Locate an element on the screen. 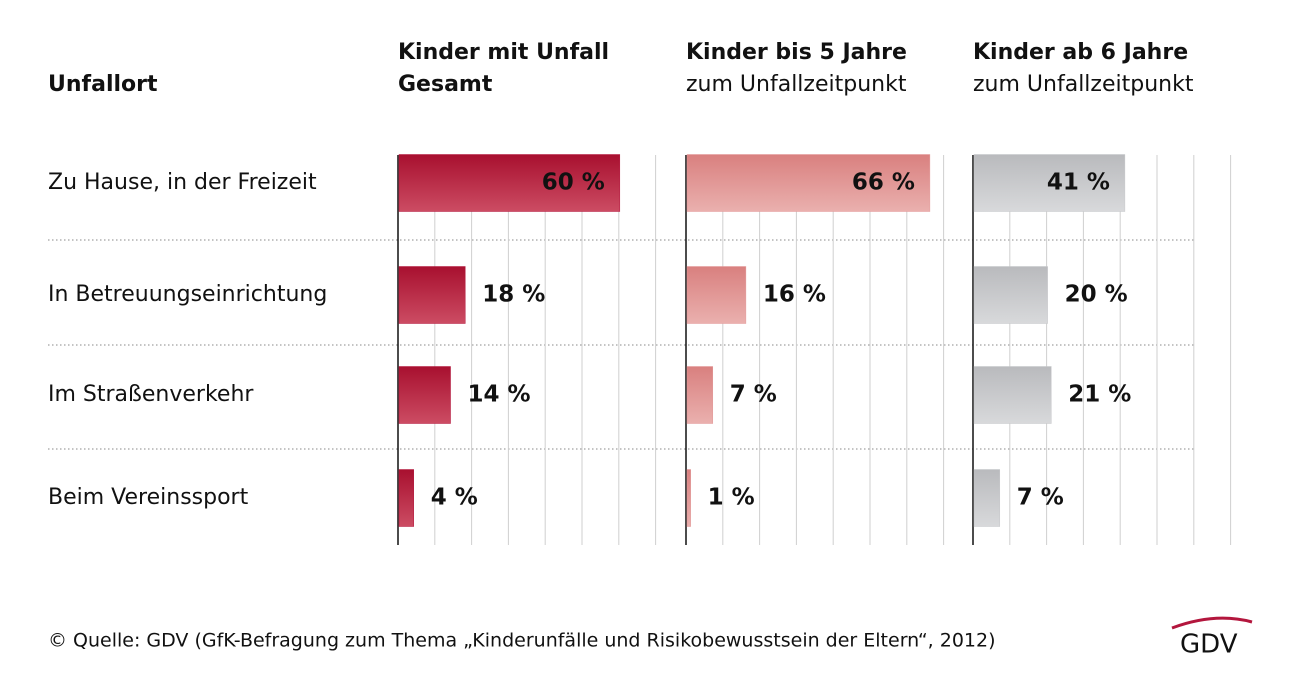 This screenshot has width=1289, height=684. series-subname: Gesamt is located at coordinates (445, 84).